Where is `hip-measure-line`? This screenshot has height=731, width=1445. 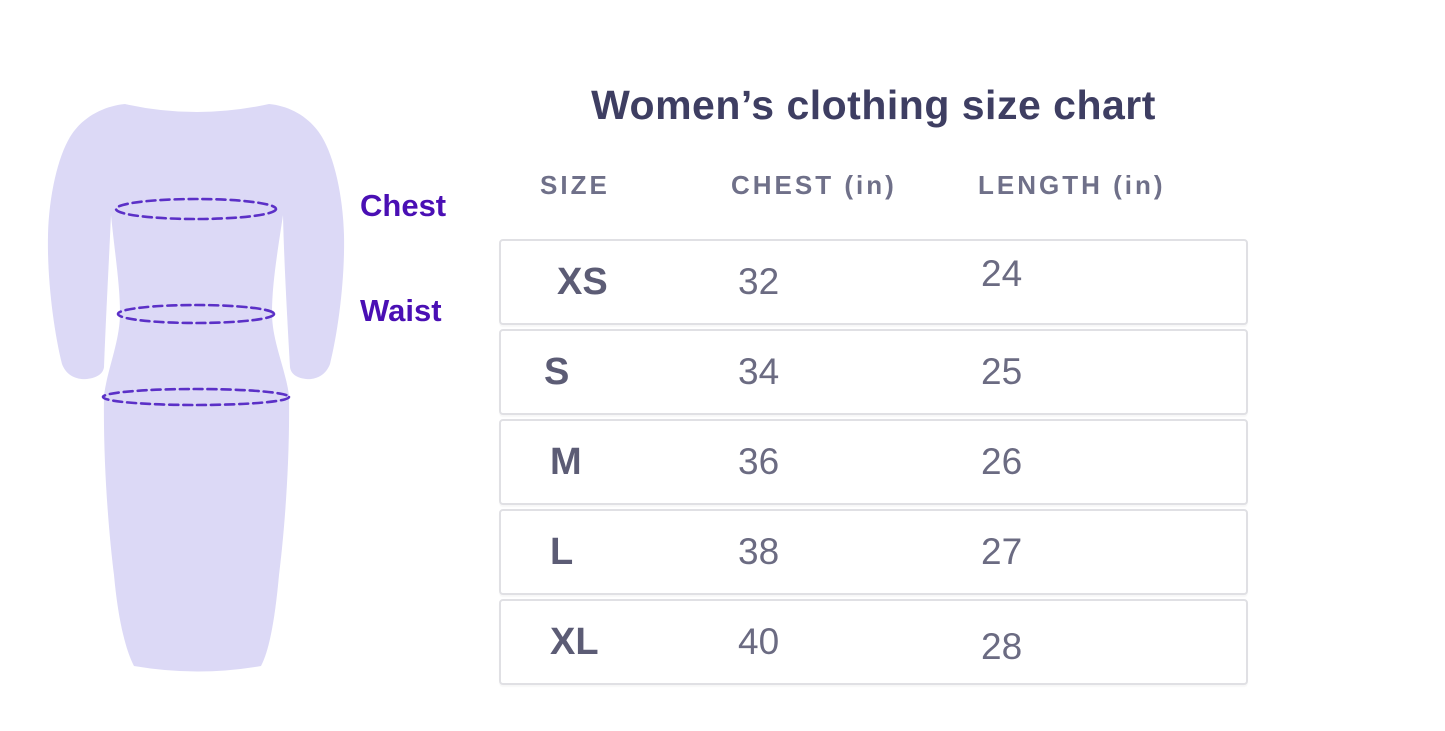
hip-measure-line is located at coordinates (196, 397).